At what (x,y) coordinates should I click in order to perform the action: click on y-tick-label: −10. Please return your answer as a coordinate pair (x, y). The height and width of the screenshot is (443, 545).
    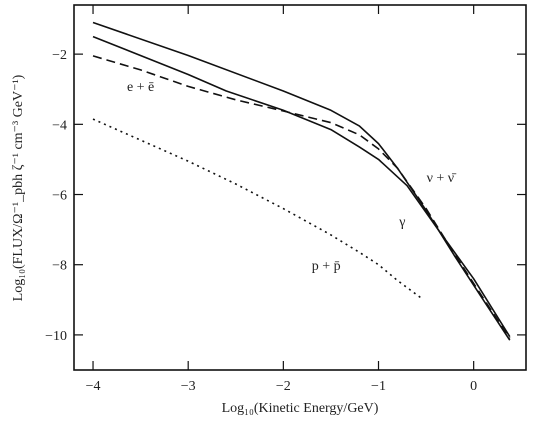
    Looking at the image, I should click on (56, 336).